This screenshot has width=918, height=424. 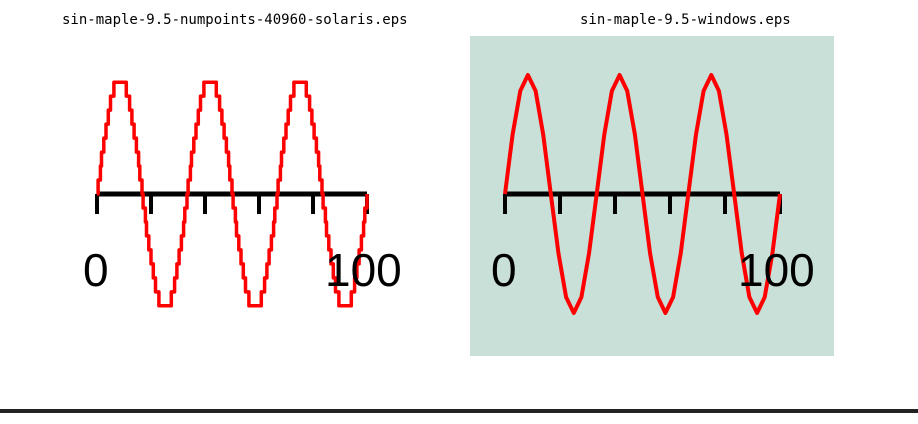 What do you see at coordinates (776, 270) in the screenshot?
I see `right-x-tick-label-end: 100` at bounding box center [776, 270].